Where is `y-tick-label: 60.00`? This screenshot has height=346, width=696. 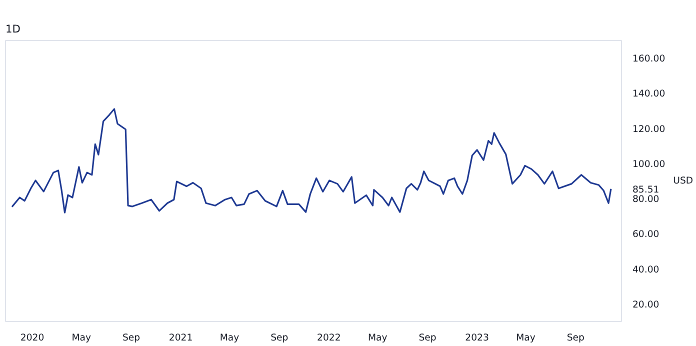 y-tick-label: 60.00 is located at coordinates (646, 234).